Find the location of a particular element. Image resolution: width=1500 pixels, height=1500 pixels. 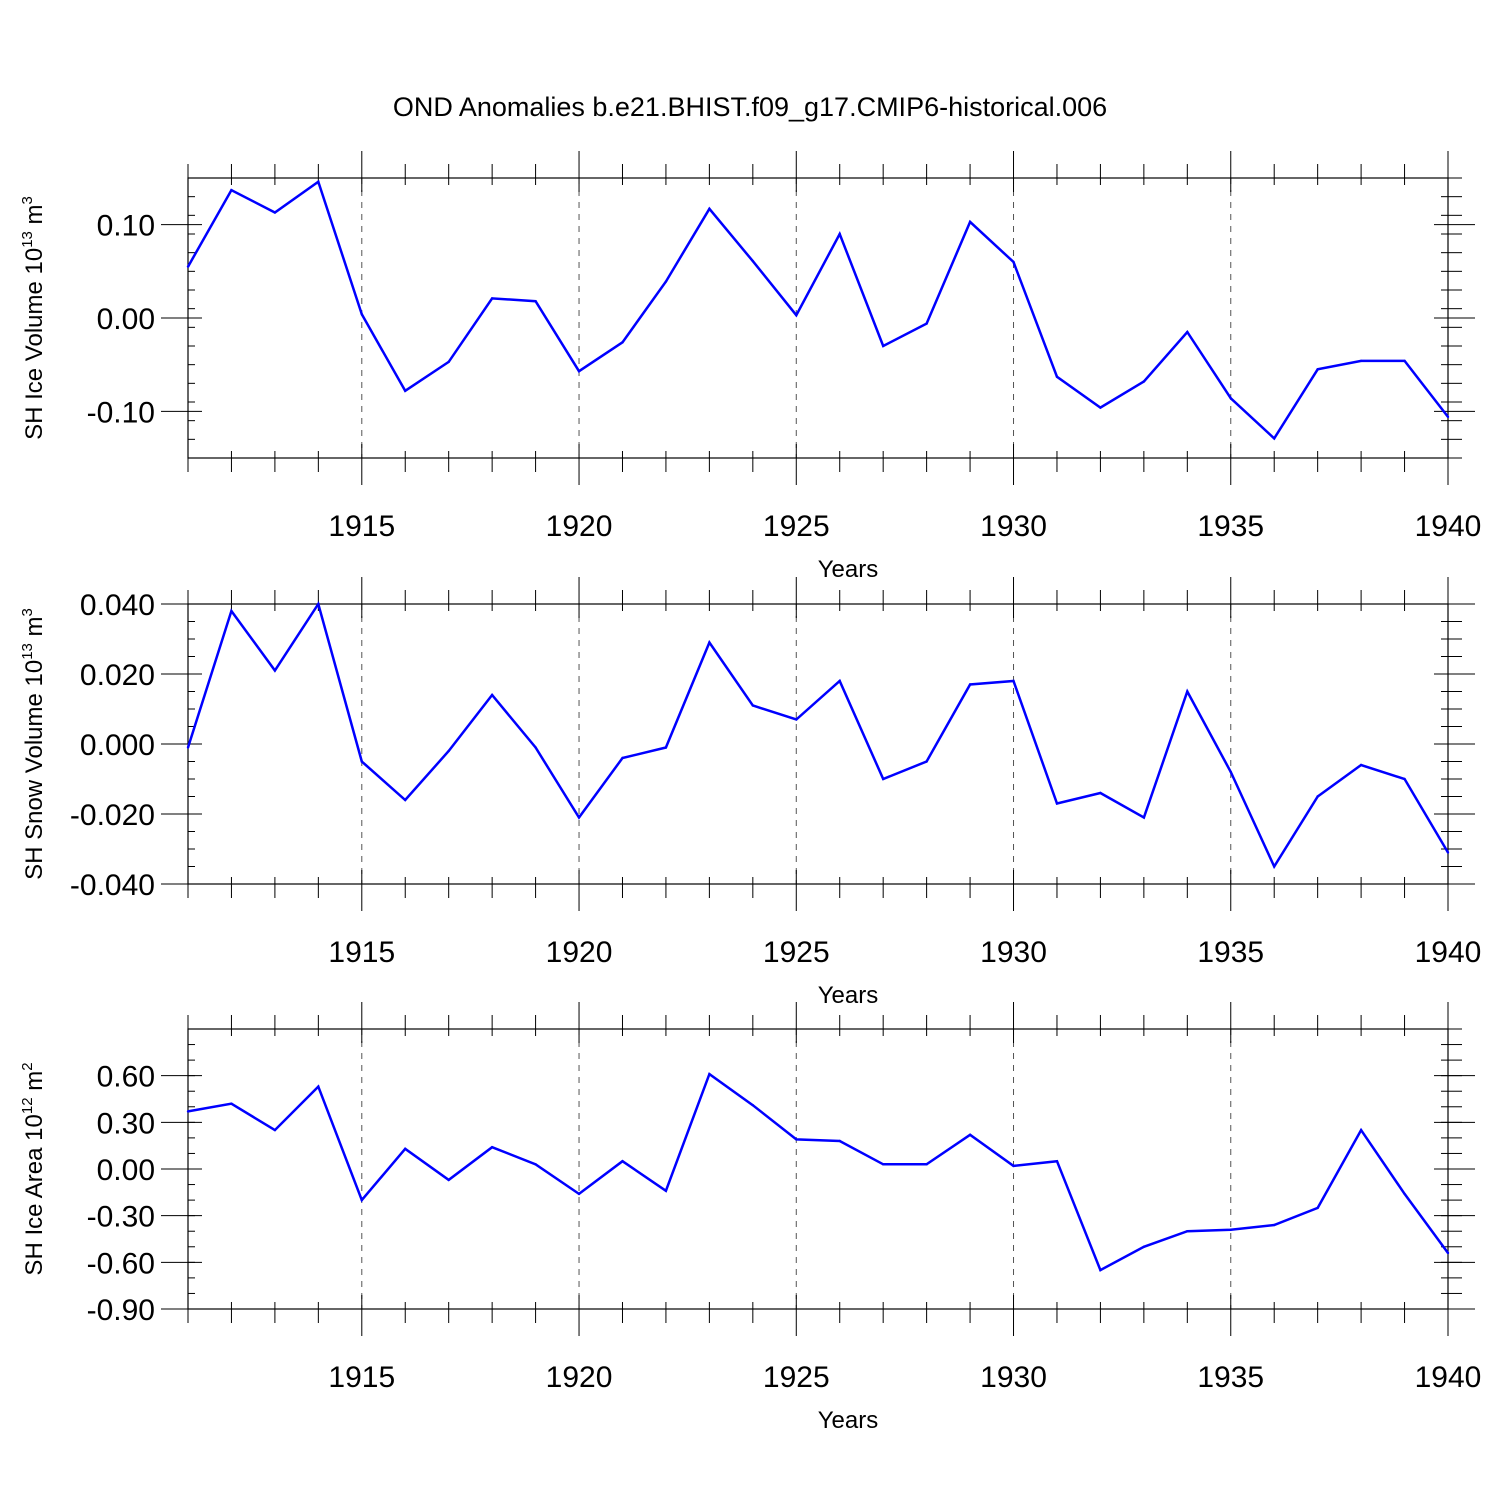

x-tick-label-1925: 1925 is located at coordinates (796, 952).